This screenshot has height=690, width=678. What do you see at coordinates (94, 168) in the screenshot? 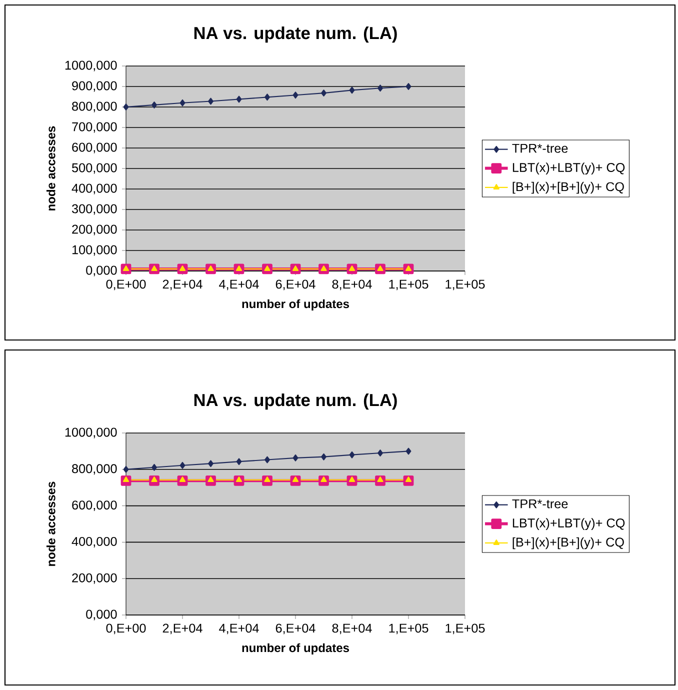
I see `y-tick-label: 500,000` at bounding box center [94, 168].